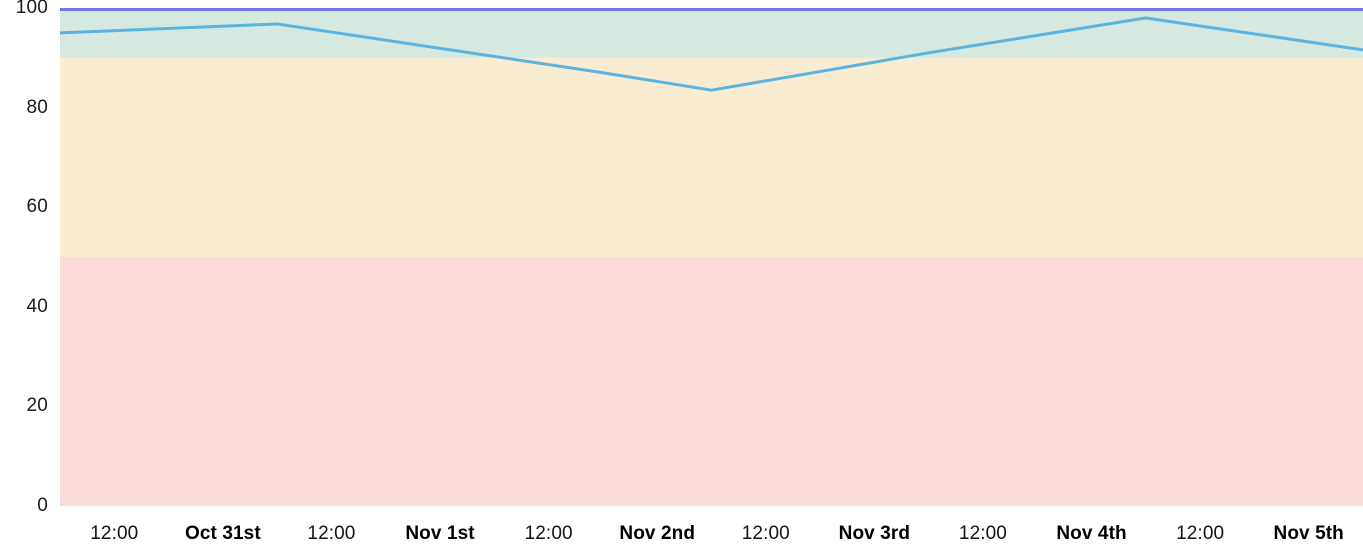 This screenshot has height=546, width=1363. What do you see at coordinates (222, 533) in the screenshot?
I see `x-tick-label: Oct 31st` at bounding box center [222, 533].